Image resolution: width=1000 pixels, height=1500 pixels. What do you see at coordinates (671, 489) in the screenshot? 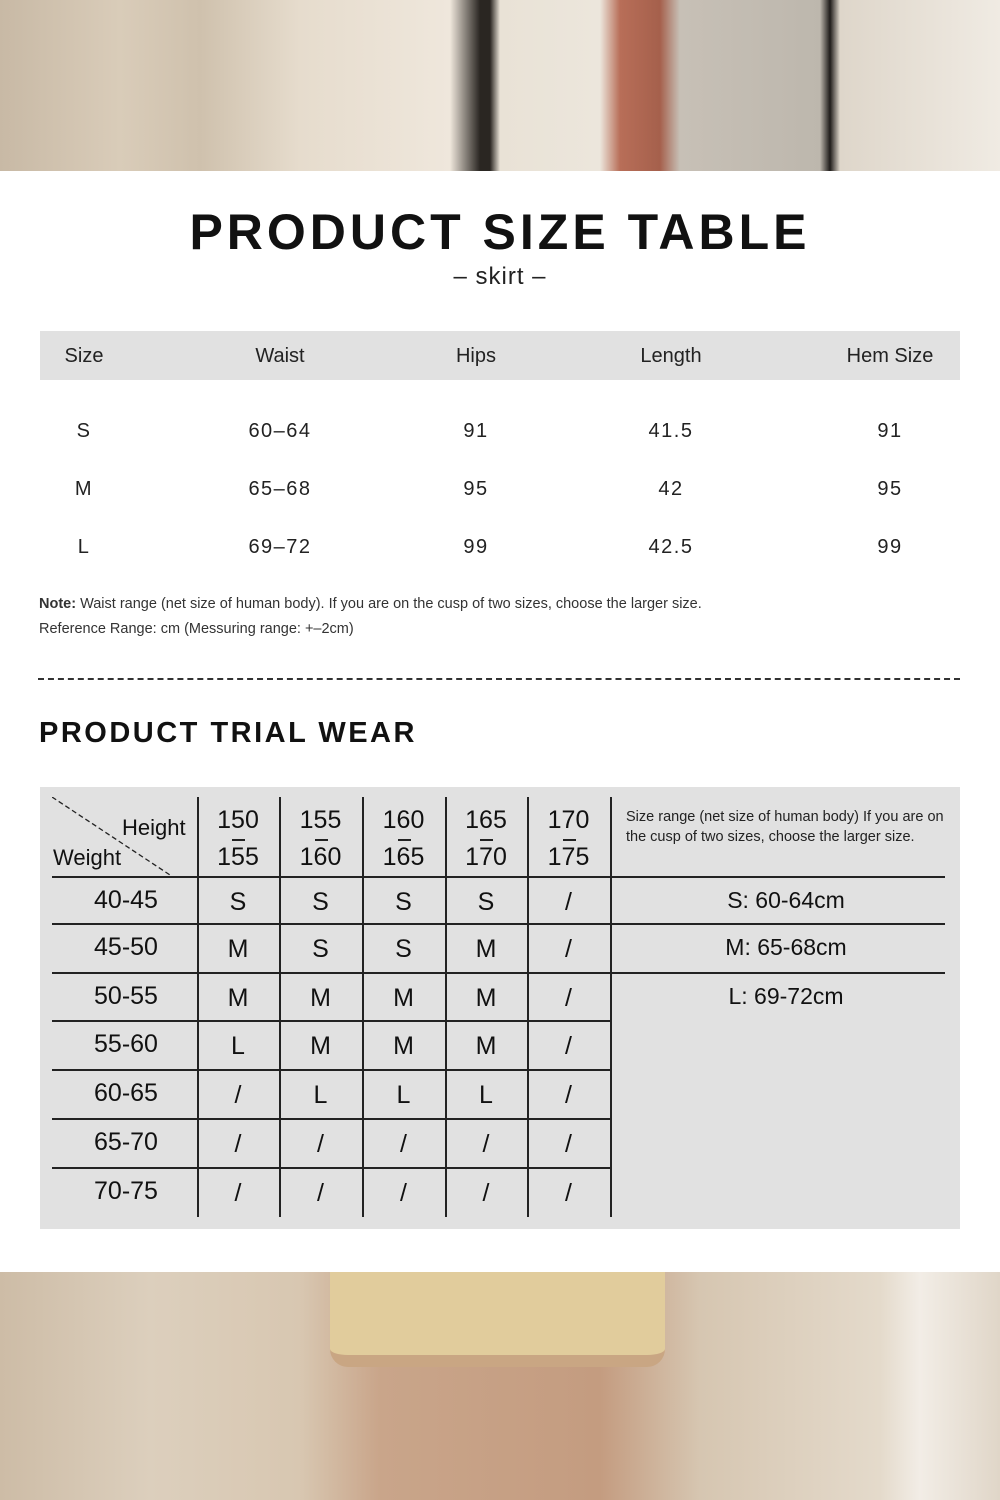
I see `table-cell: 42` at bounding box center [671, 489].